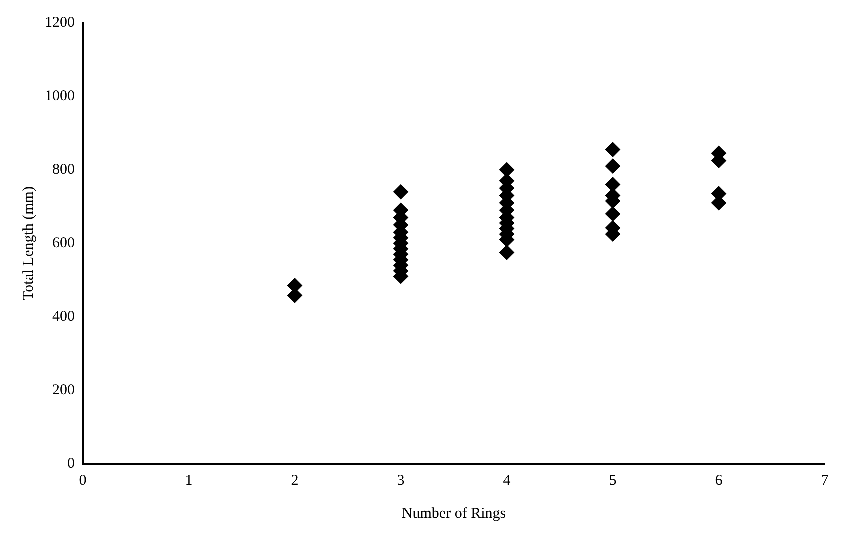 This screenshot has width=843, height=535. I want to click on y-tick-label: 800, so click(63, 170).